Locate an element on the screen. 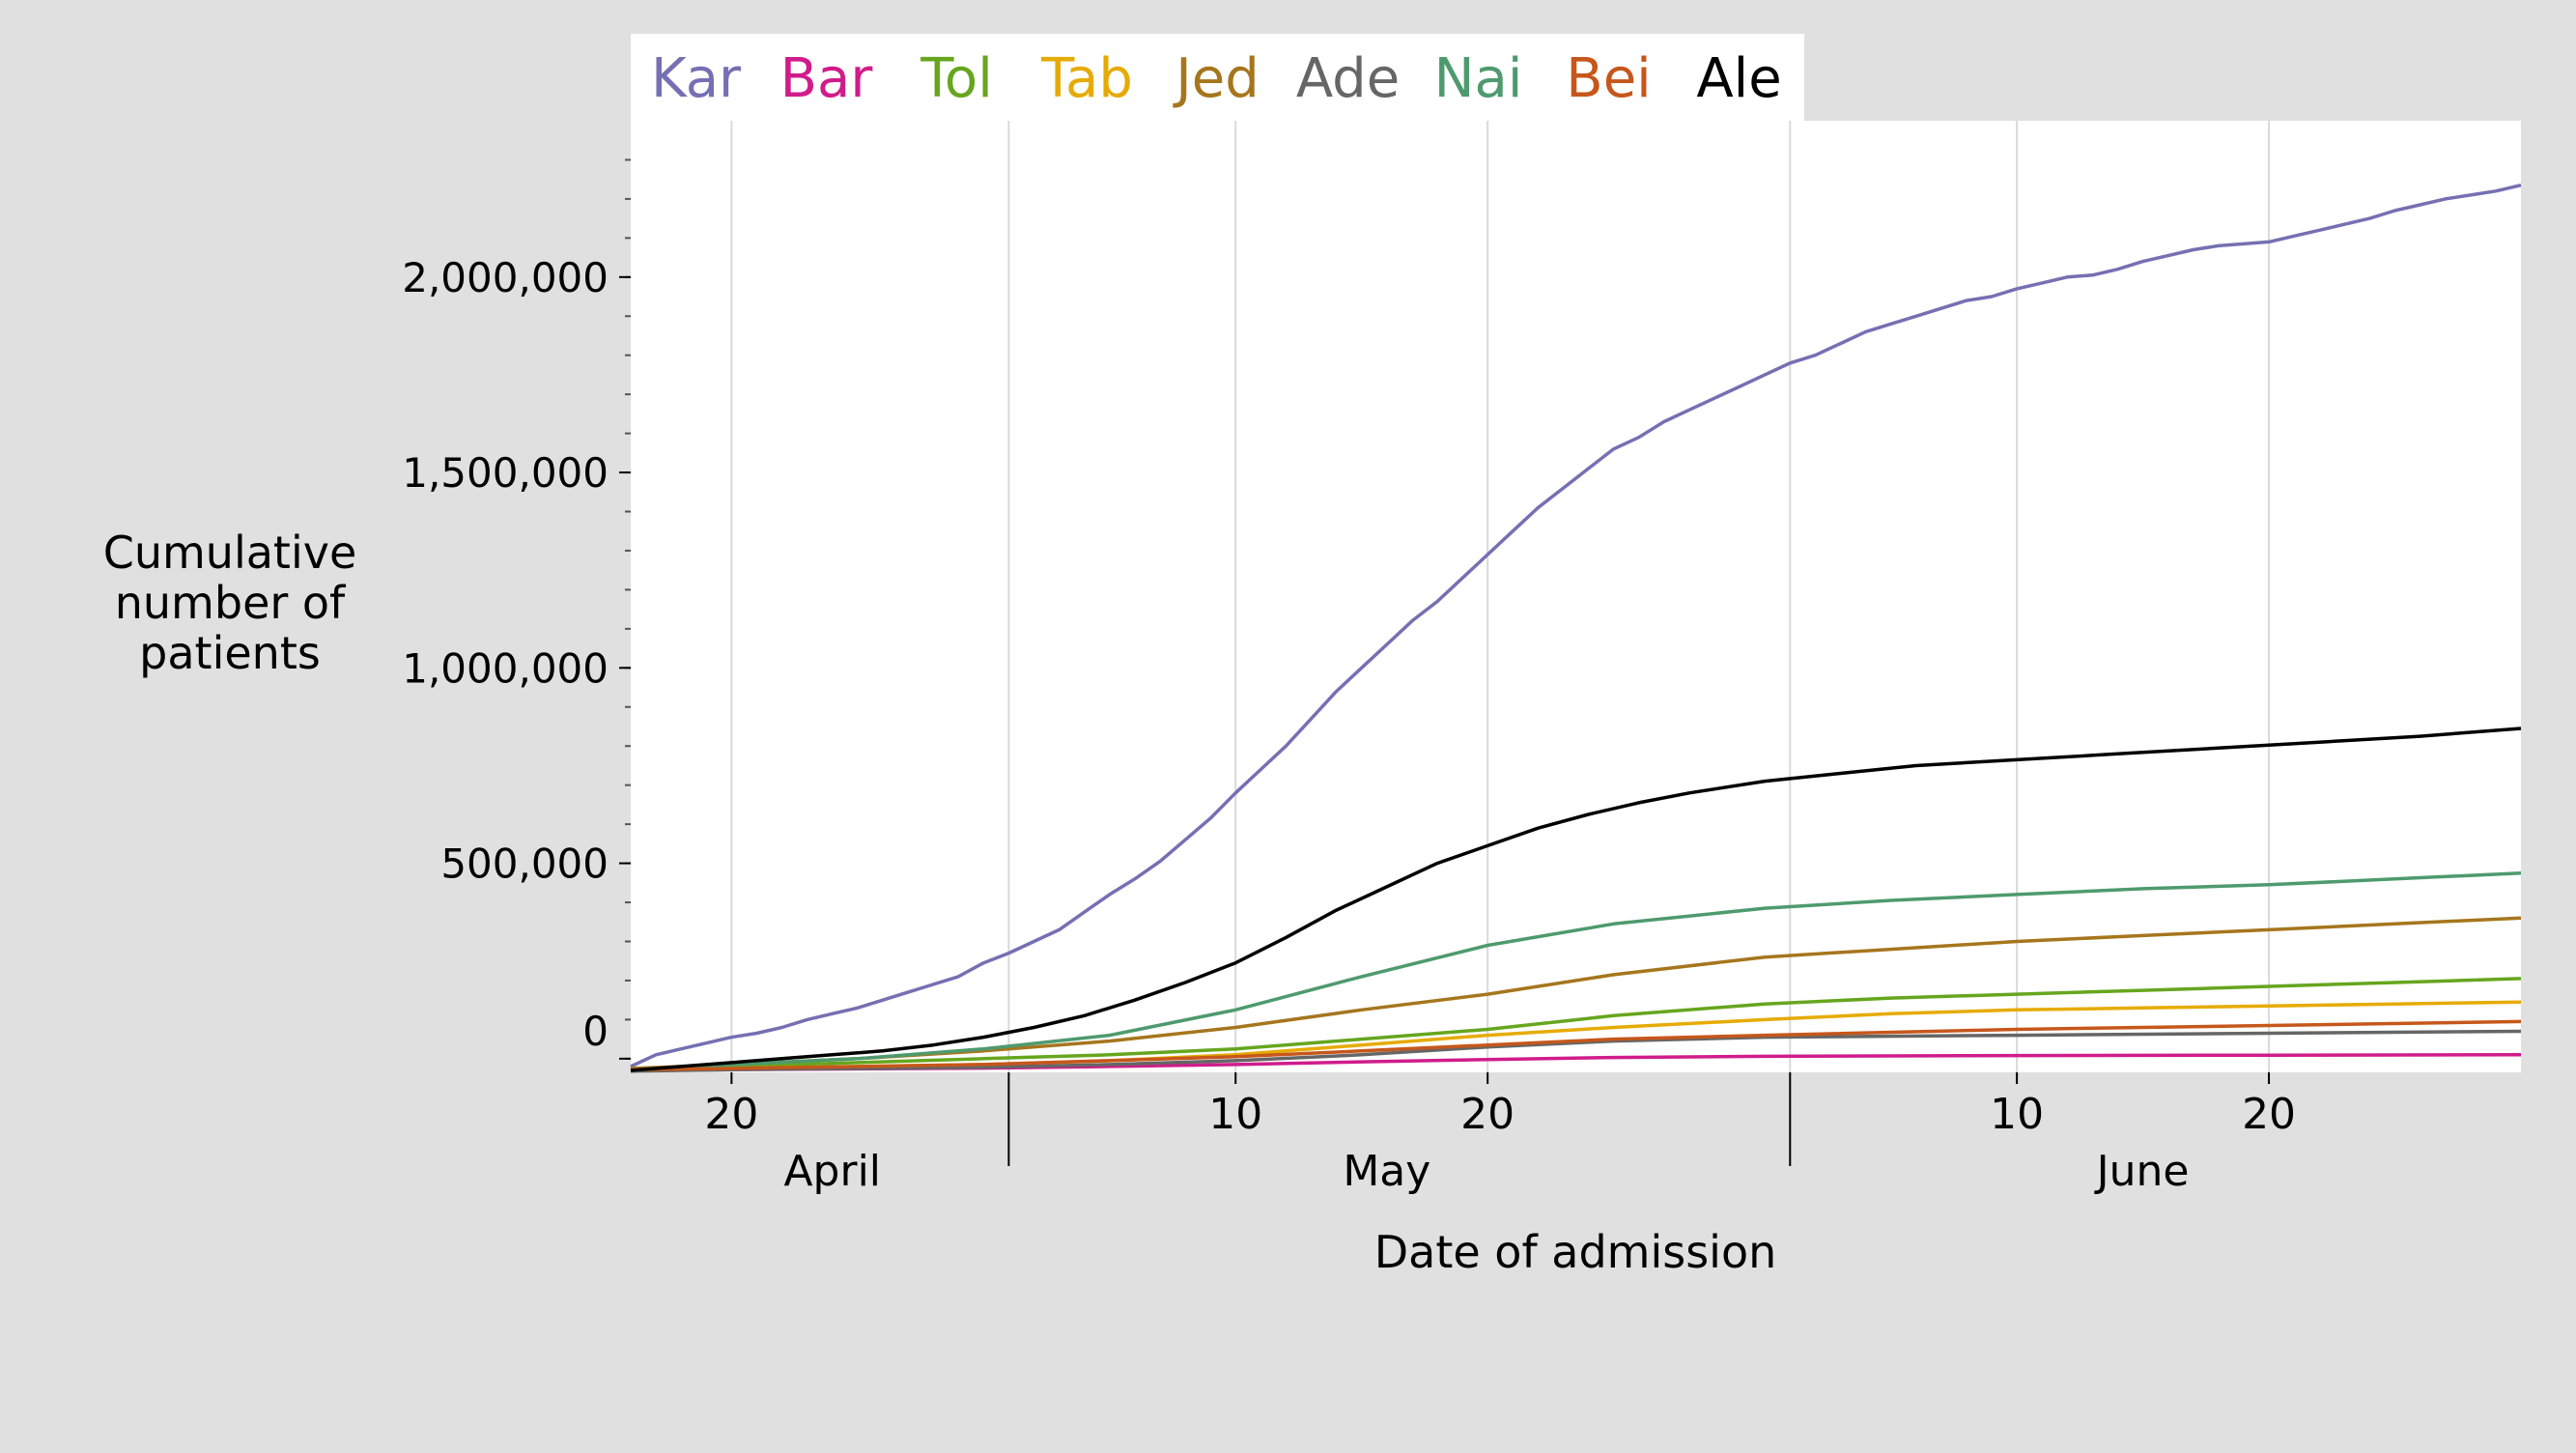  y-tick-label: 500,000 is located at coordinates (524, 864).